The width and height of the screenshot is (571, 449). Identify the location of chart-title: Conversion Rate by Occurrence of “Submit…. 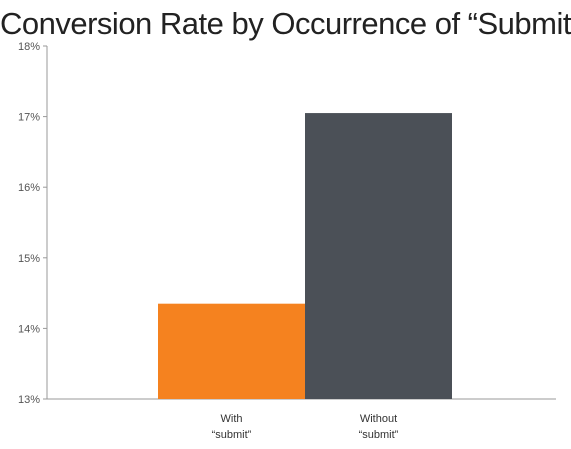
(285, 23).